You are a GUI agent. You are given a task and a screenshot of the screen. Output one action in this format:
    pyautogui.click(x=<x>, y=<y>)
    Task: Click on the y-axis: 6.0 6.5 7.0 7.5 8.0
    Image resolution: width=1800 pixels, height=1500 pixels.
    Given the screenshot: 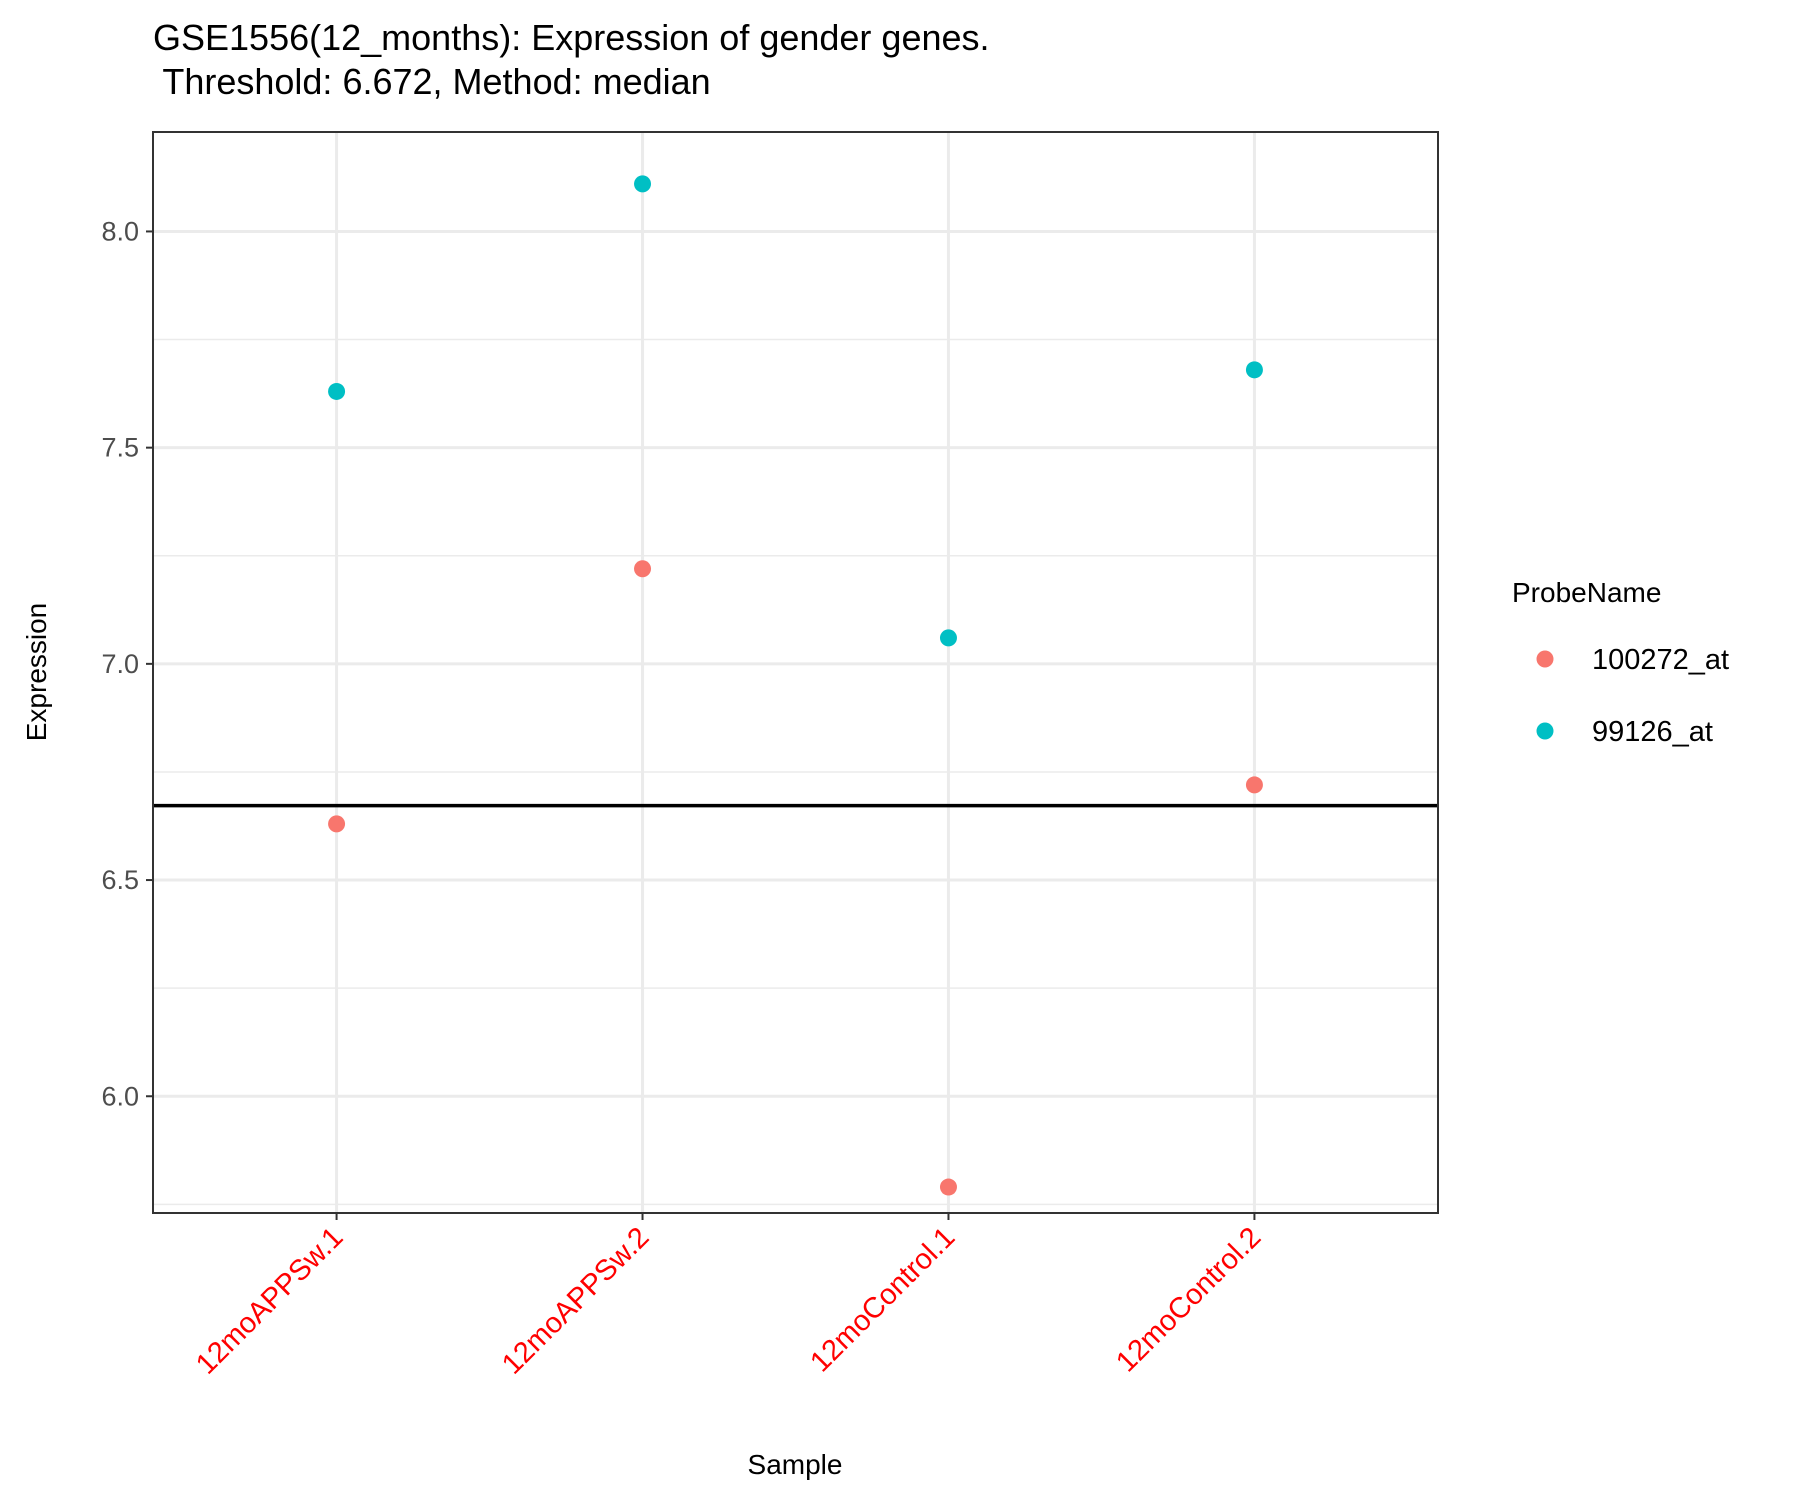 What is the action you would take?
    pyautogui.click(x=127, y=663)
    